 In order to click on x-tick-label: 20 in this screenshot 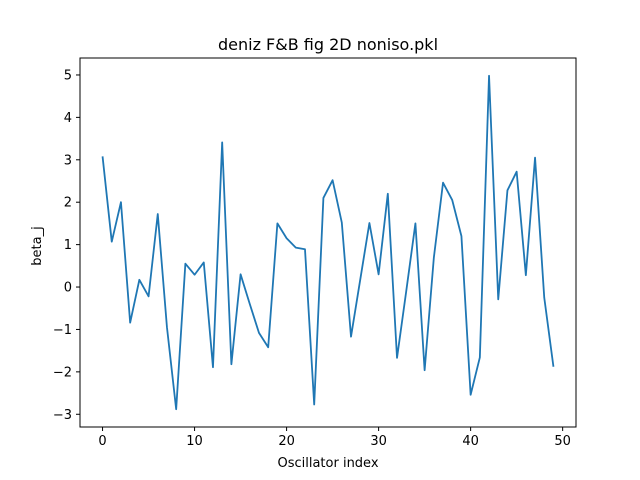, I will do `click(286, 441)`.